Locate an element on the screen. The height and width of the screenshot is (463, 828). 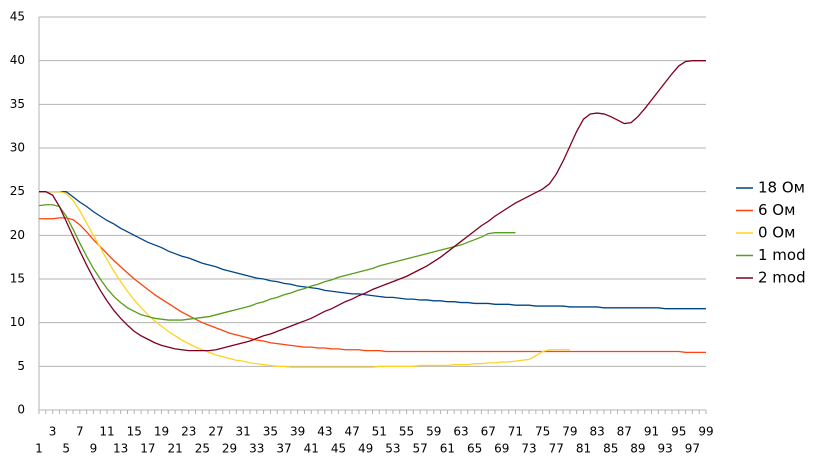
x-tick-label: 57 is located at coordinates (420, 449).